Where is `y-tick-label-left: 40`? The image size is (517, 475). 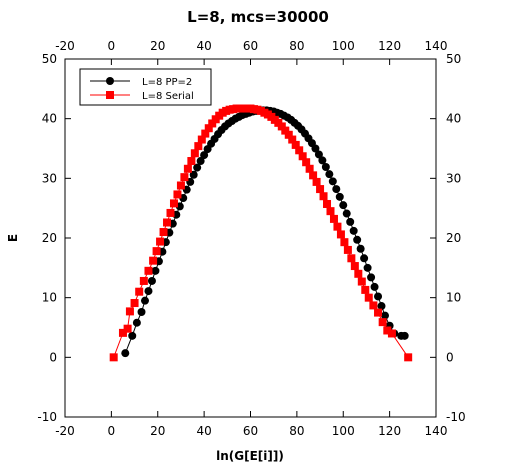
y-tick-label-left: 40 is located at coordinates (49, 119).